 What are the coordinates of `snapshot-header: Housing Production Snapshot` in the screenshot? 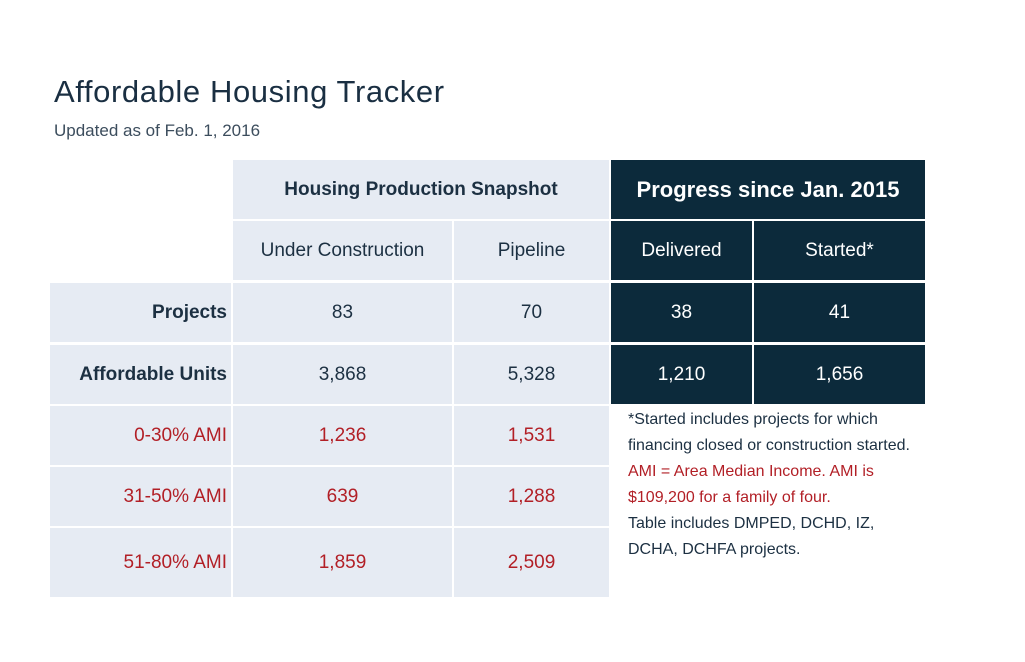 It's located at (421, 189).